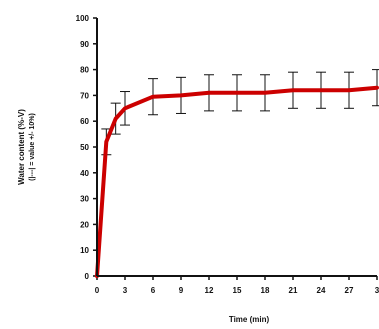 Image resolution: width=379 pixels, height=329 pixels. I want to click on y-axis-label-note: (|---| = value +/- 10%), so click(32, 147).